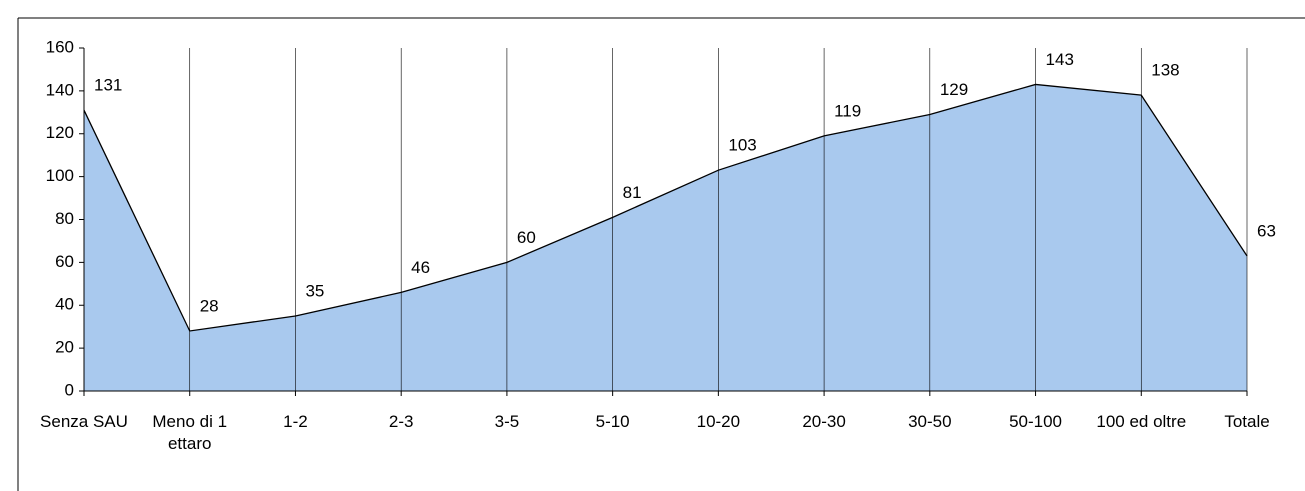 The height and width of the screenshot is (491, 1305). I want to click on value-label: 81, so click(632, 192).